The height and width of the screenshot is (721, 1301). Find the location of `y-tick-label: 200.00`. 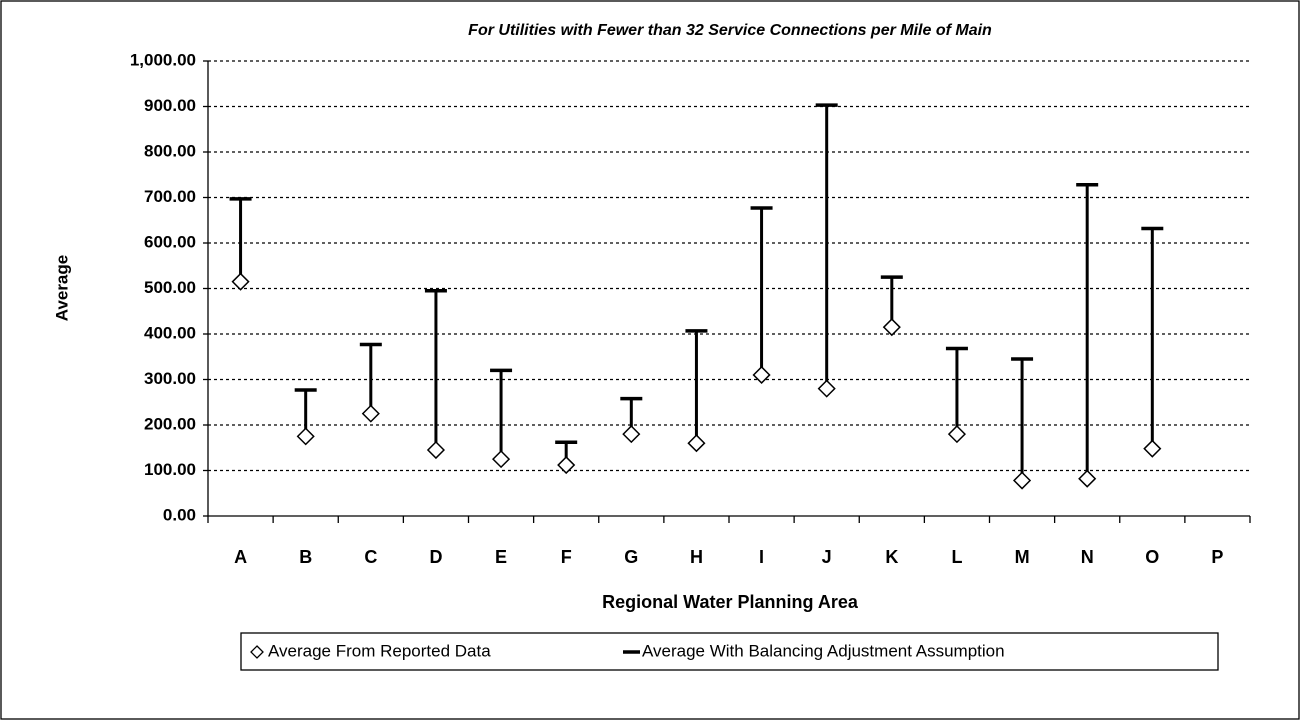

y-tick-label: 200.00 is located at coordinates (170, 423).